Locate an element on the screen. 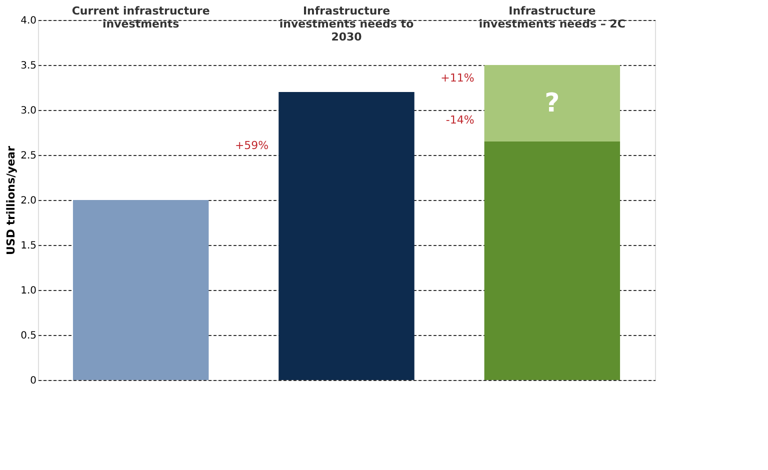 The width and height of the screenshot is (768, 470). data-label: ? is located at coordinates (552, 103).